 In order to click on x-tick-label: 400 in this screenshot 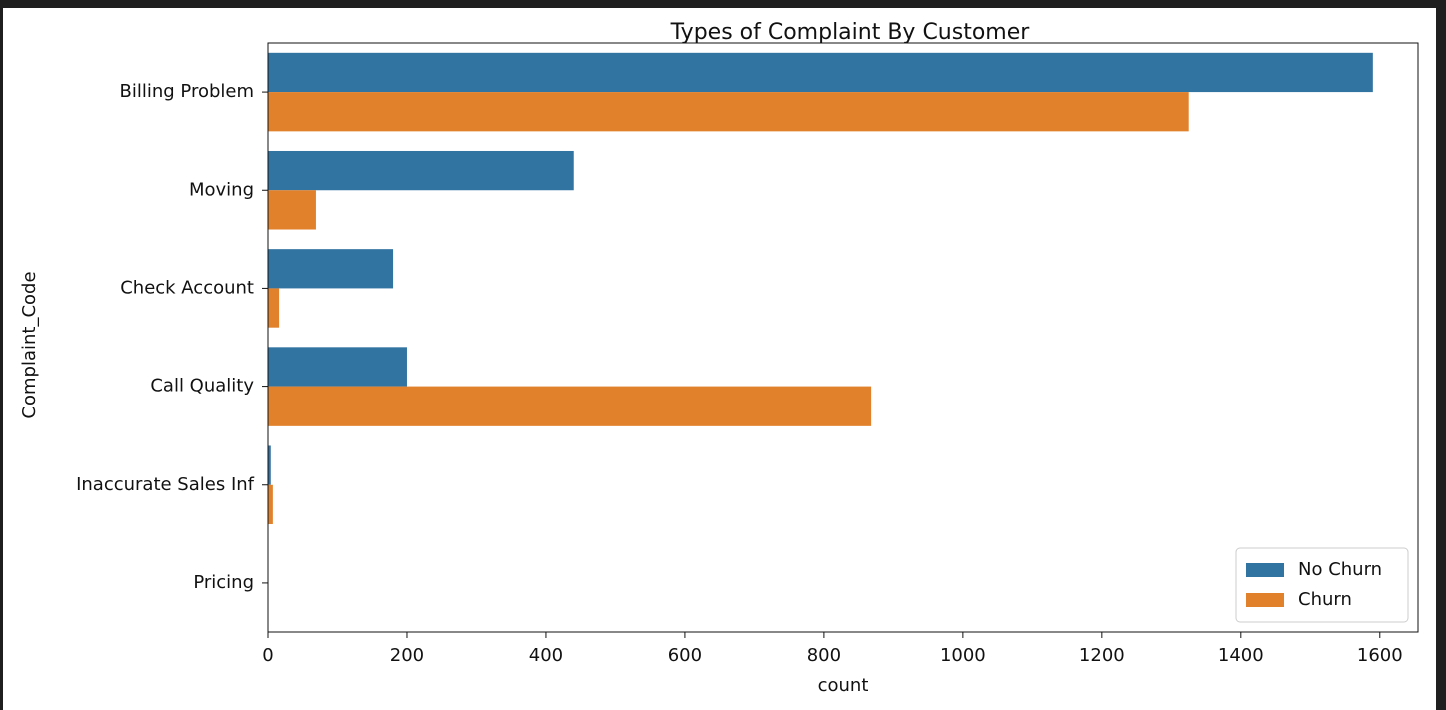, I will do `click(546, 655)`.